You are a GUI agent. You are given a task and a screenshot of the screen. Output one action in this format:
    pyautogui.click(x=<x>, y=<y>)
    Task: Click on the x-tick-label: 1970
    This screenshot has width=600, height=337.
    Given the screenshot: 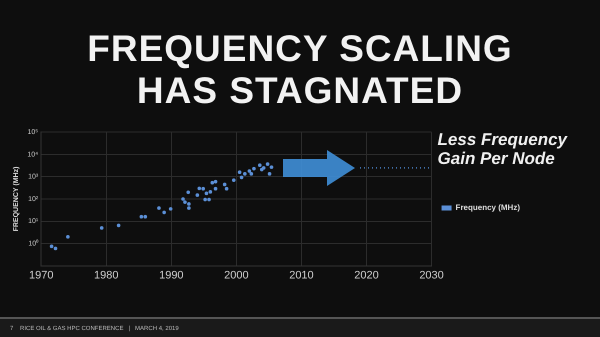 What is the action you would take?
    pyautogui.click(x=41, y=275)
    